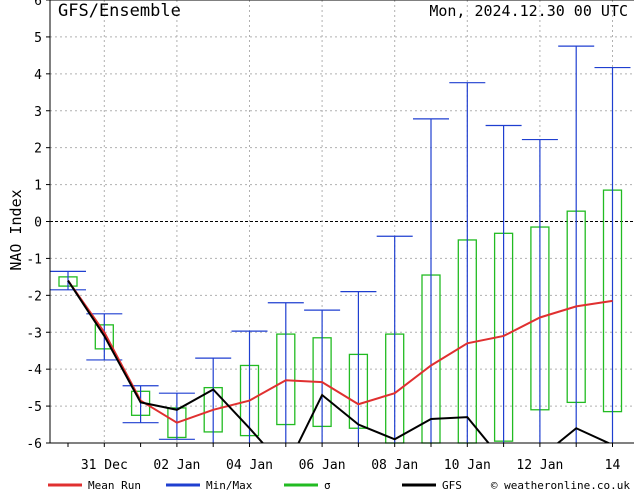 This screenshot has width=634, height=490. What do you see at coordinates (613, 465) in the screenshot?
I see `x-tick-label: 14` at bounding box center [613, 465].